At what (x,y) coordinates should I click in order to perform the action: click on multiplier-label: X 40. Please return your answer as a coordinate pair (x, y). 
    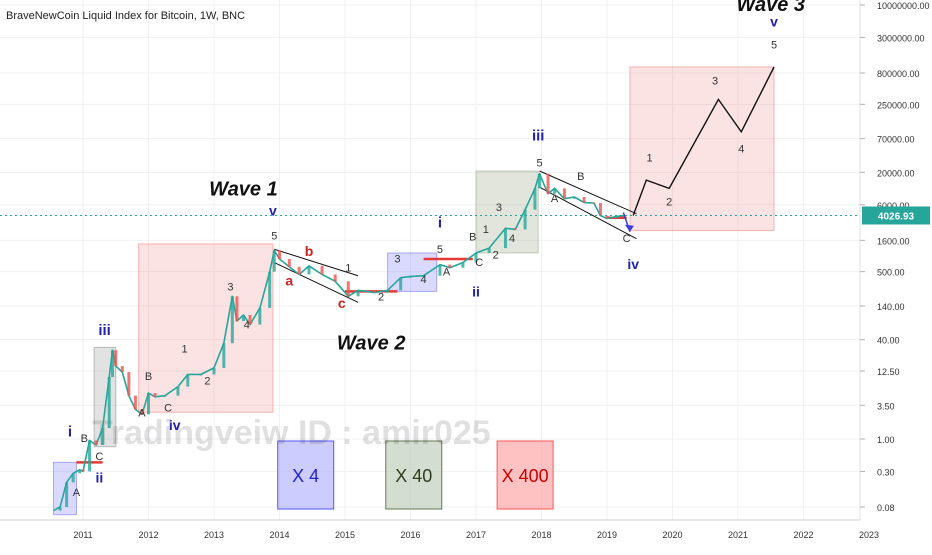
    Looking at the image, I should click on (413, 476).